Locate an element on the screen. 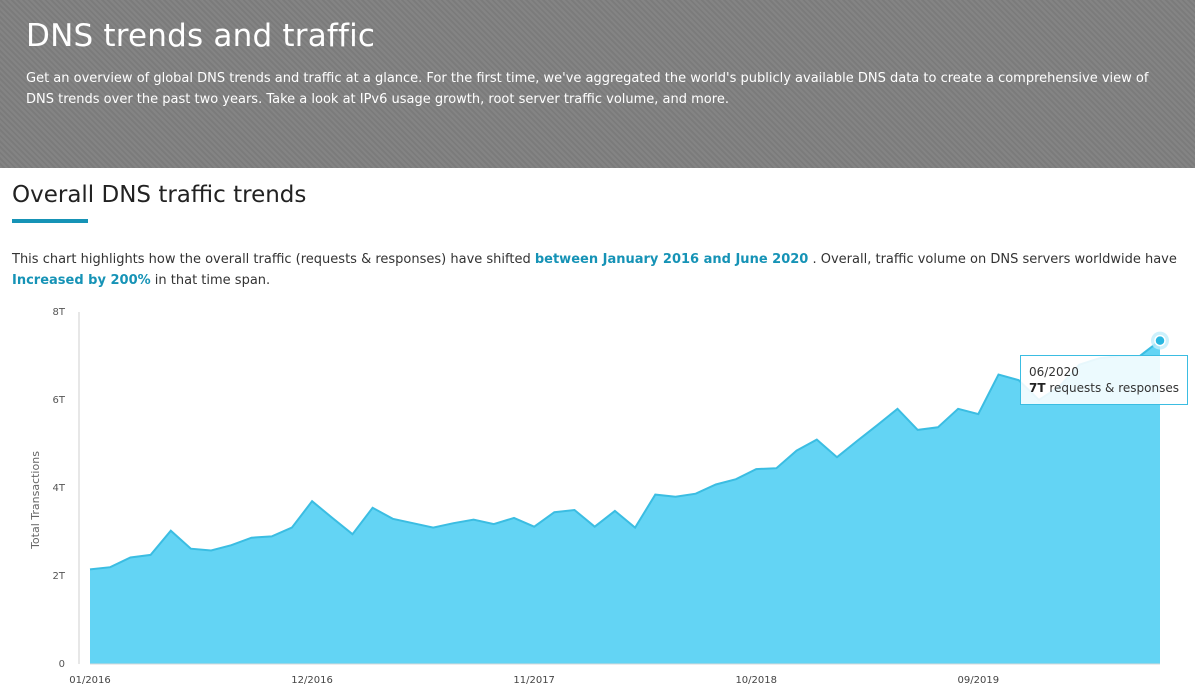 The image size is (1195, 688). y-axis-title: Total Transactions is located at coordinates (35, 500).